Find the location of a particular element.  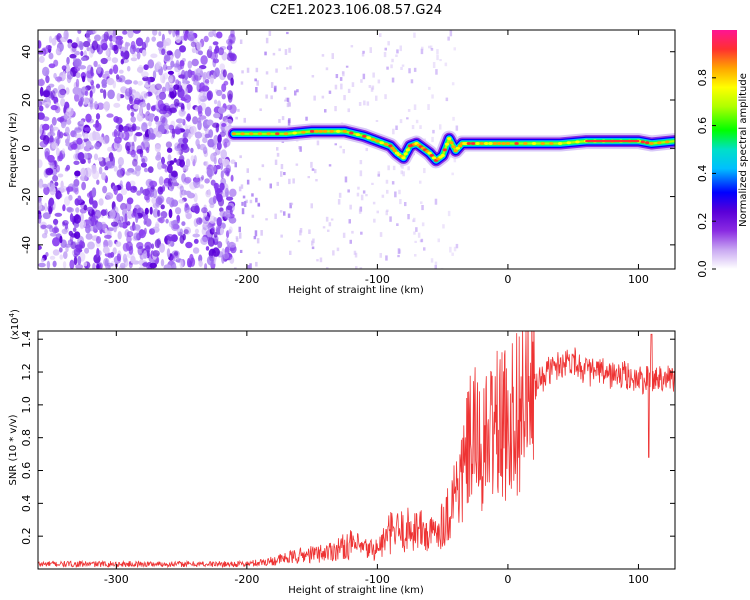

snr-y-tick-label: 1.0 is located at coordinates (26, 405).